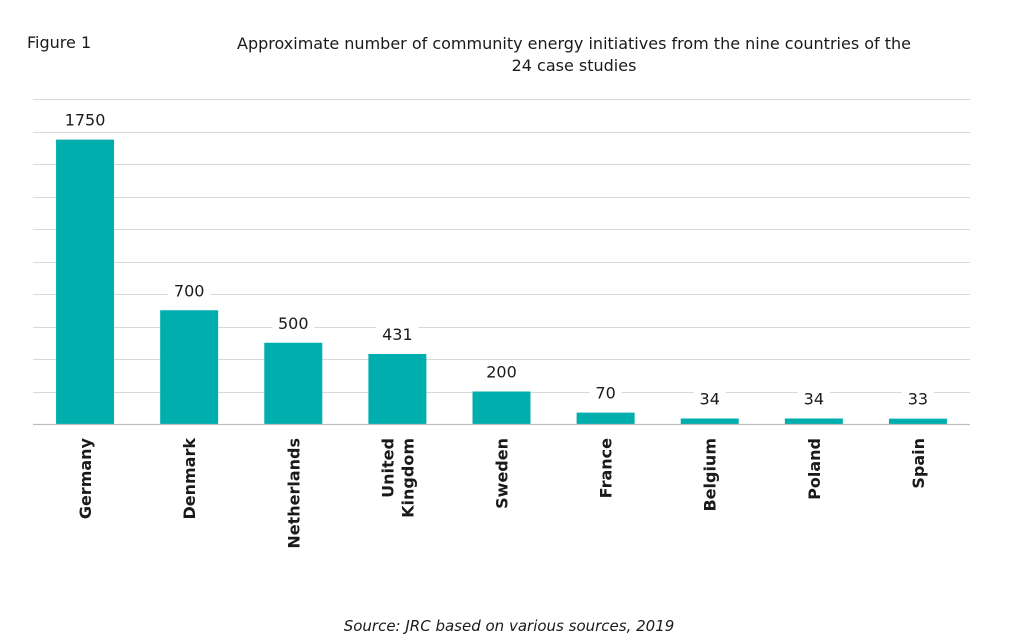 The height and width of the screenshot is (643, 1018). I want to click on category-label-line: Sweden, so click(502, 473).